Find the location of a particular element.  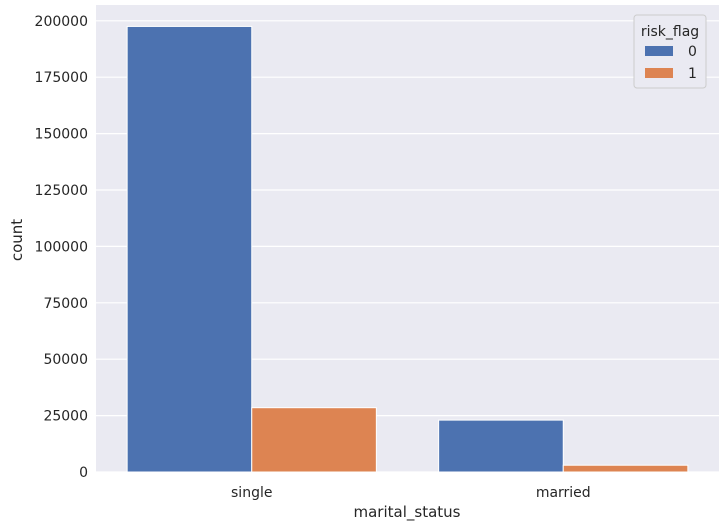

y-axis-label: count is located at coordinates (17, 240).